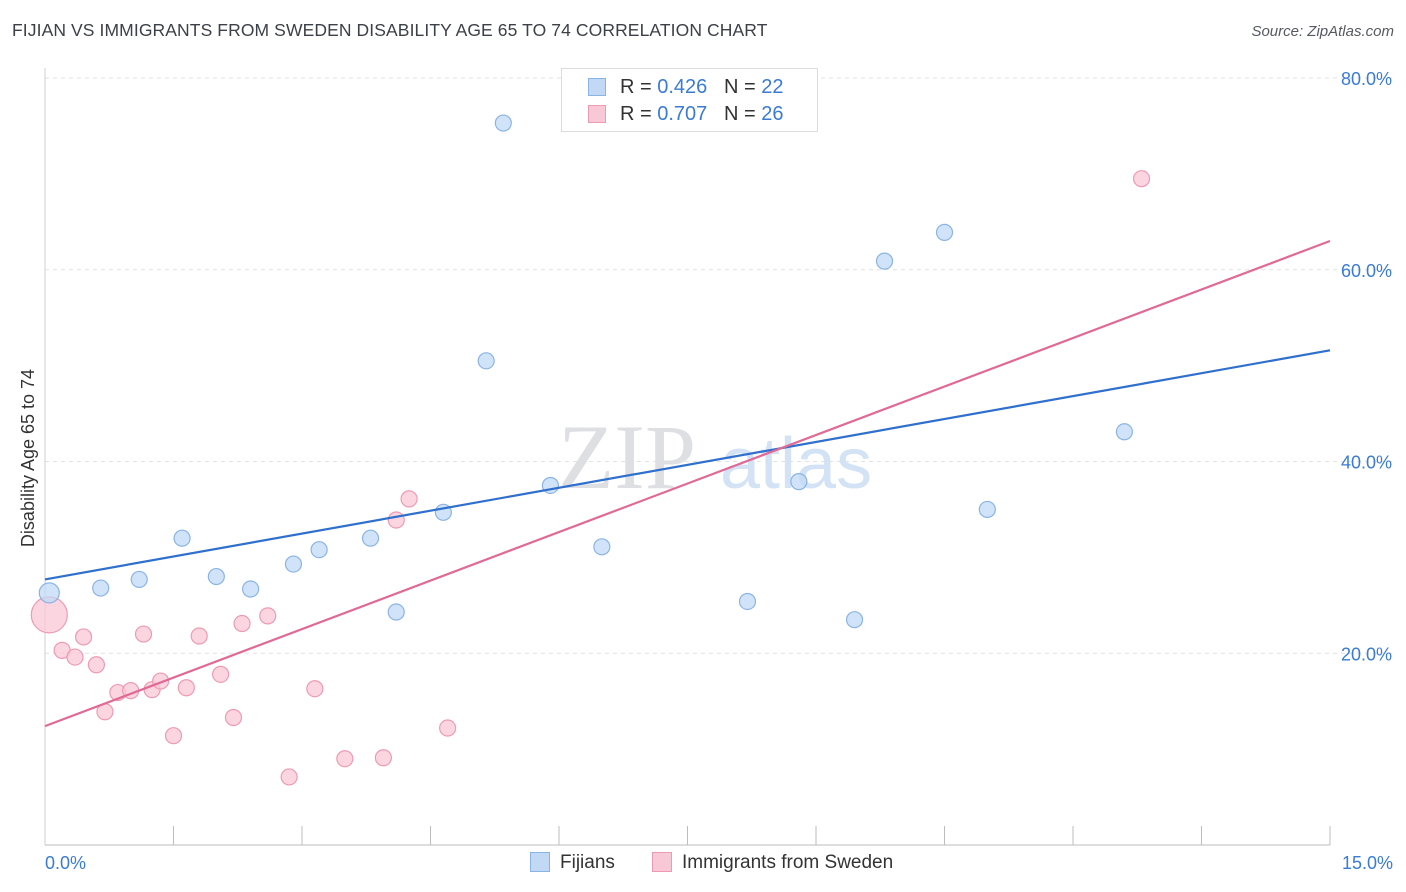  Describe the element at coordinates (1322, 31) in the screenshot. I see `source-credit: Source: ZipAtlas.com` at that location.